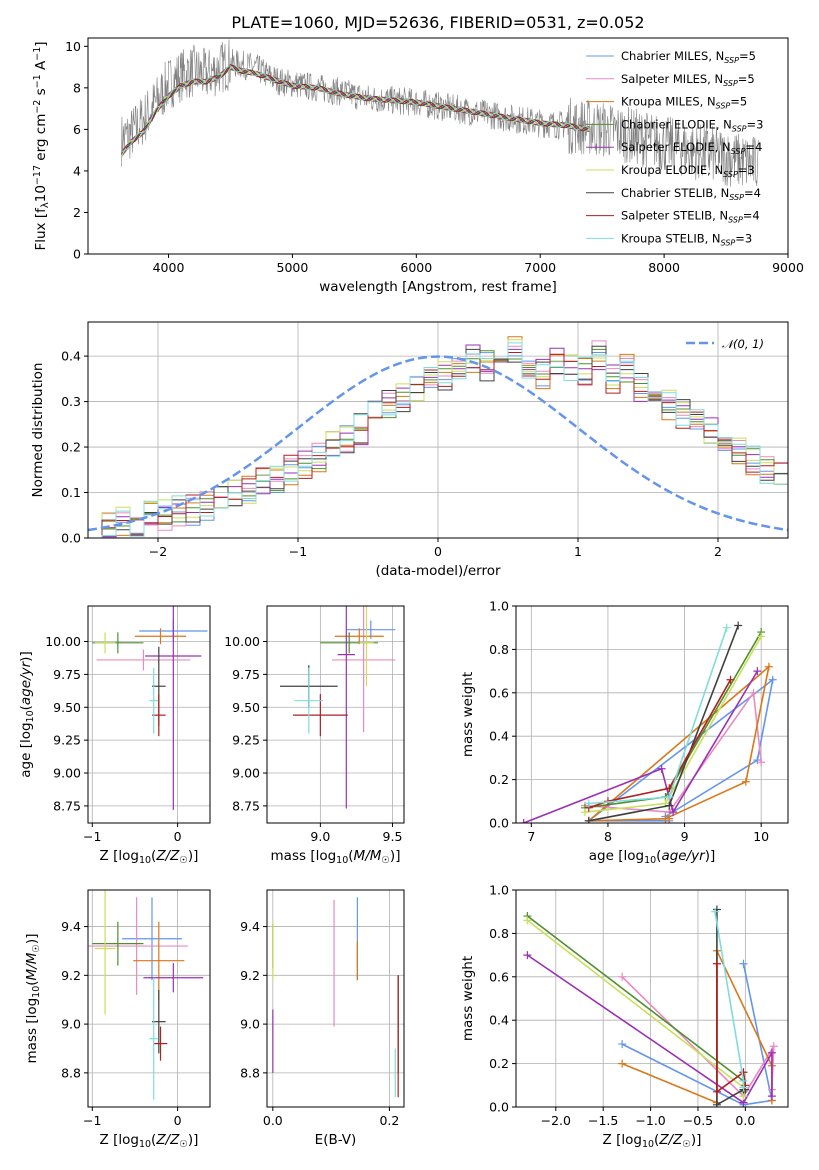 This screenshot has width=819, height=1170. What do you see at coordinates (751, 216) in the screenshot?
I see `label-part: =4` at bounding box center [751, 216].